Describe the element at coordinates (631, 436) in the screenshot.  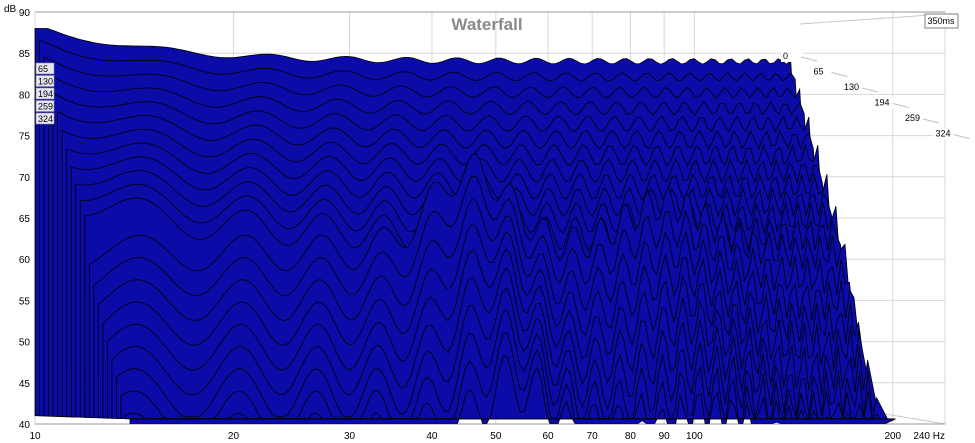
I see `x-tick-label: 80` at that location.